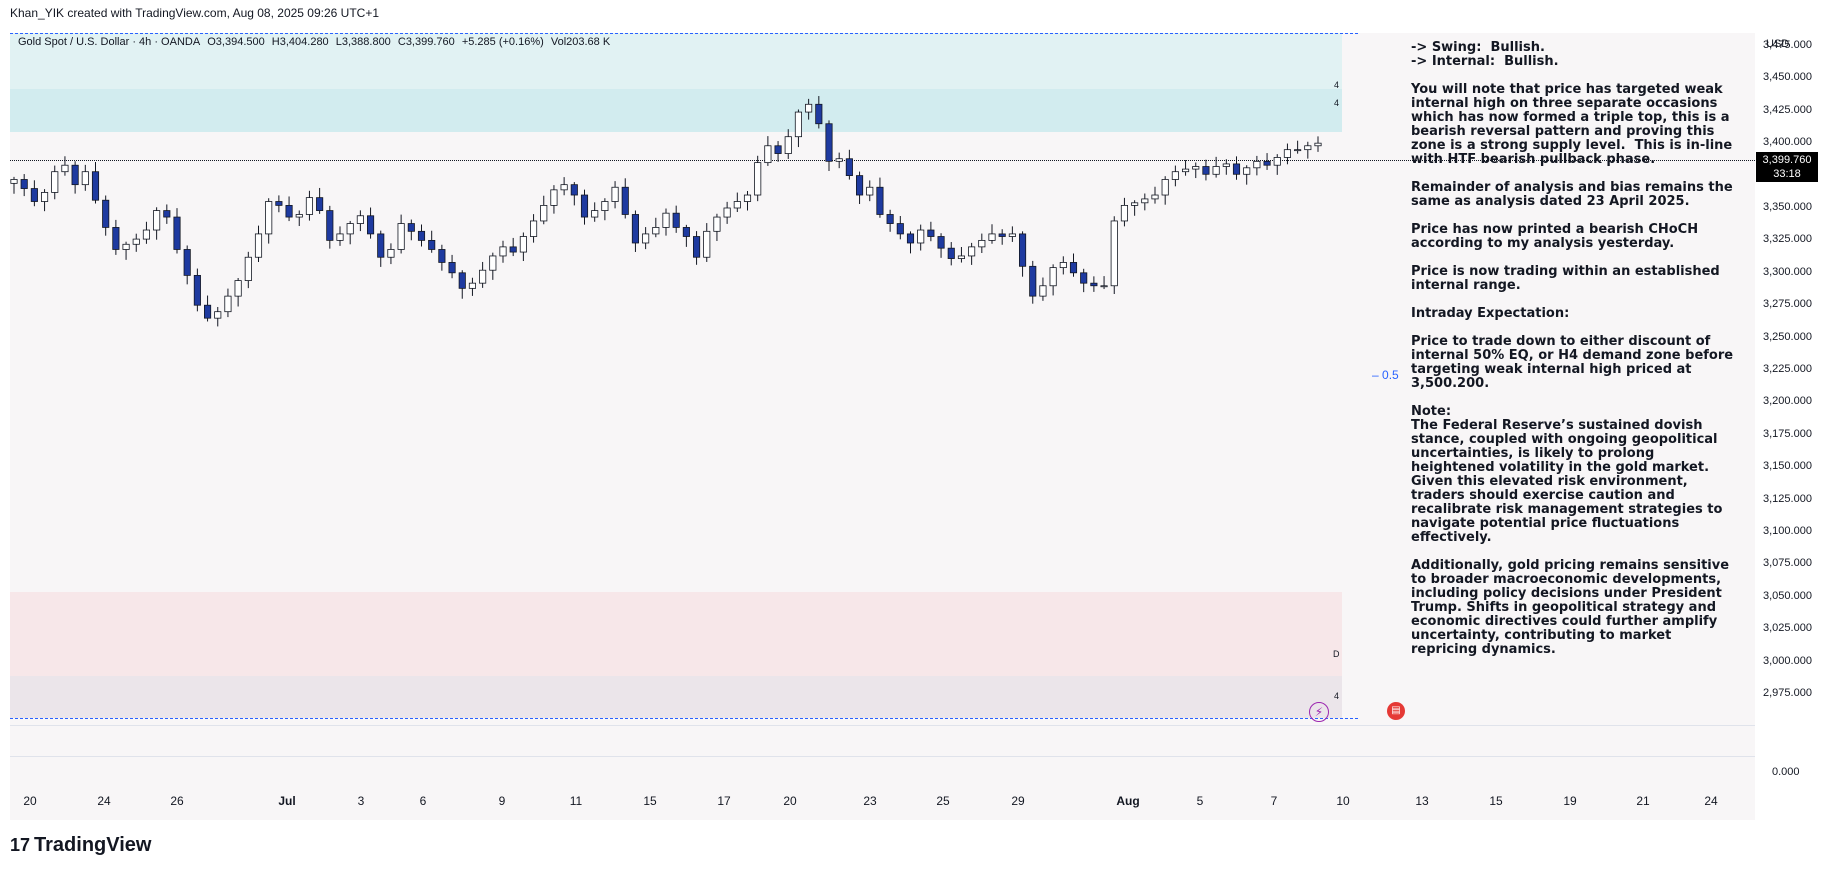 Image resolution: width=1835 pixels, height=875 pixels. Describe the element at coordinates (1018, 801) in the screenshot. I see `time-tick-13: 29` at that location.